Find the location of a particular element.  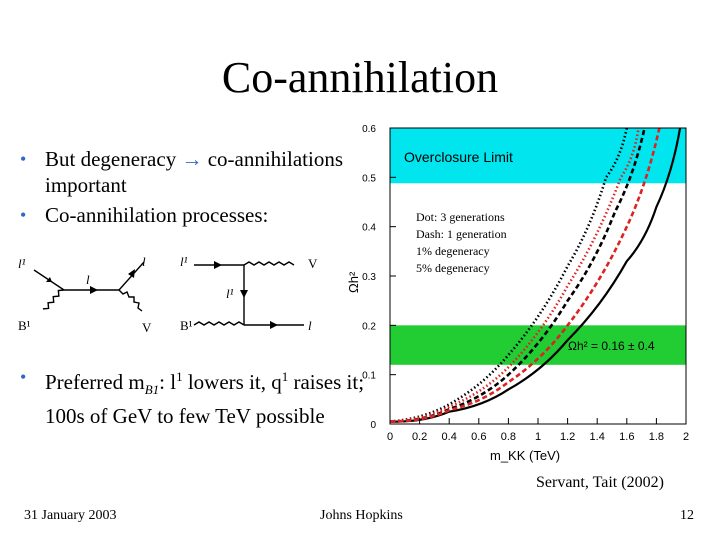

x-tick-label: 0.4 is located at coordinates (449, 437).